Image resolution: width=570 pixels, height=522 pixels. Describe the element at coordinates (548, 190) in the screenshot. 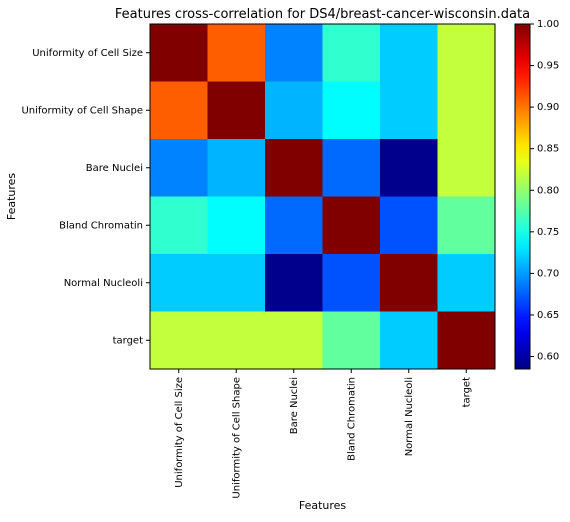

I see `colorbar-tick-label: 0.80` at that location.